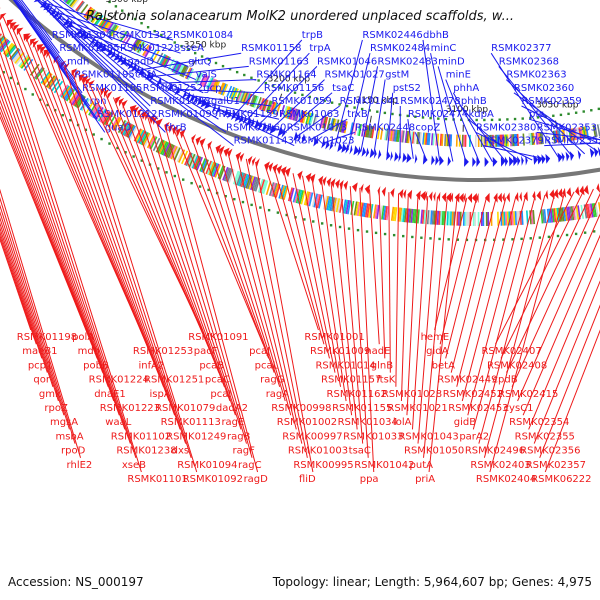 The height and width of the screenshot is (600, 600). Describe the element at coordinates (142, 35) in the screenshot. I see `gene-label-top: RSMK01332` at that location.